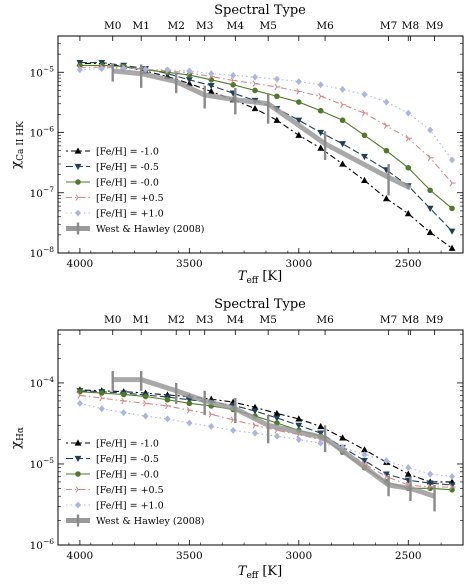  What do you see at coordinates (260, 304) in the screenshot?
I see `spectral-type-title: Spectral Type` at bounding box center [260, 304].